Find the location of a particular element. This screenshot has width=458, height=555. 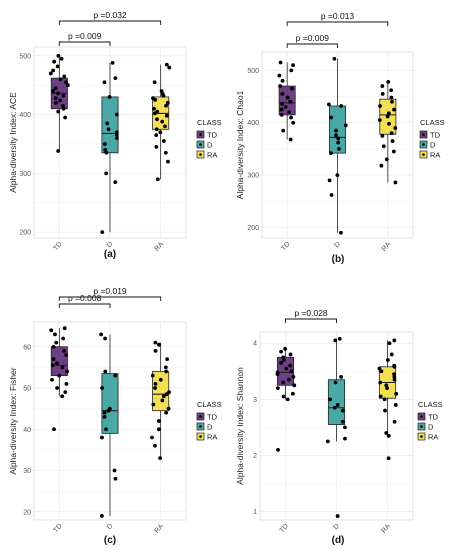

y-tick-label: 200 is located at coordinates (253, 228).